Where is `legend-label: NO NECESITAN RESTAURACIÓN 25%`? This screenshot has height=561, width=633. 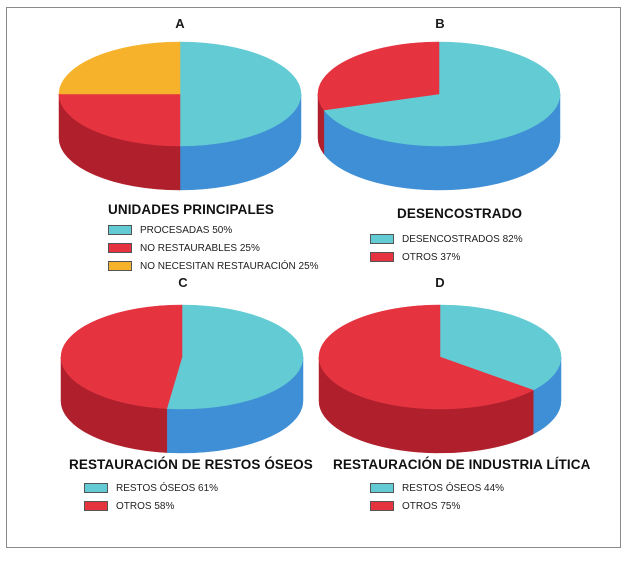 legend-label: NO NECESITAN RESTAURACIÓN 25% is located at coordinates (229, 266).